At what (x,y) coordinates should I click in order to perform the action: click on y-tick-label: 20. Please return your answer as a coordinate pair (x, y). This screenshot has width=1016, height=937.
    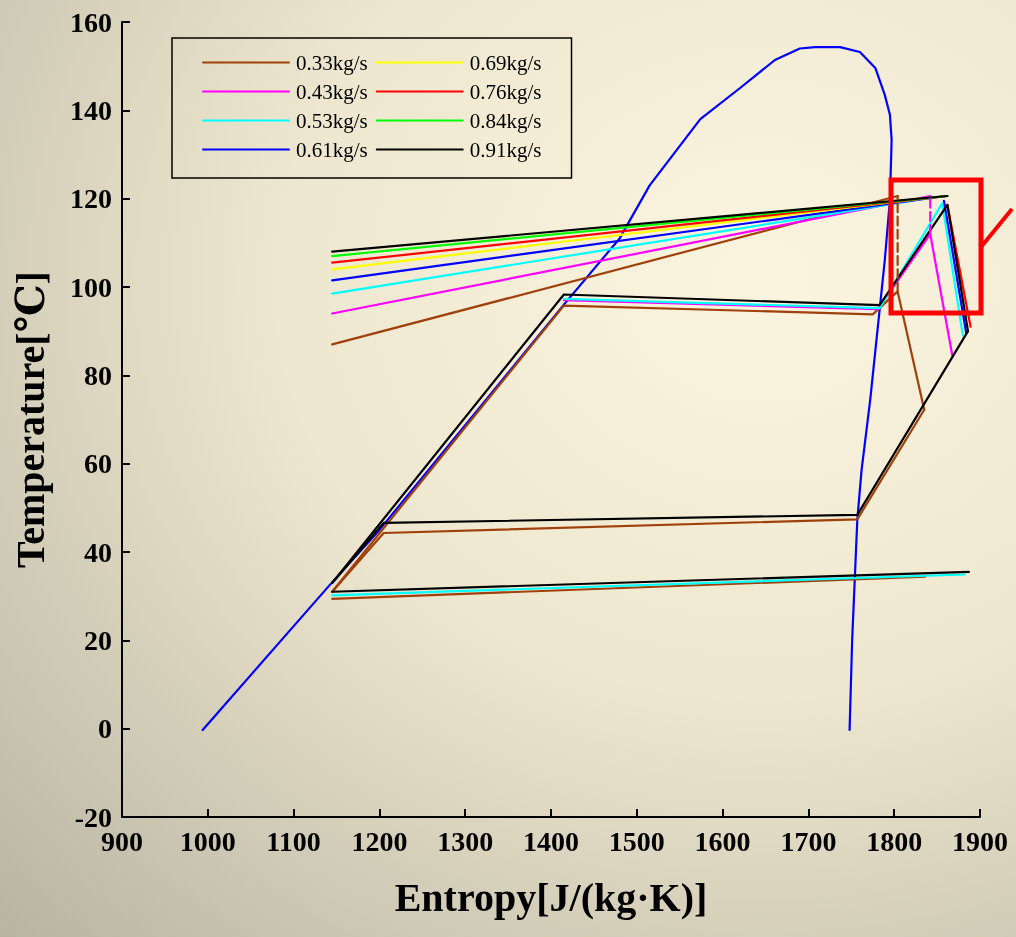
    Looking at the image, I should click on (98, 640).